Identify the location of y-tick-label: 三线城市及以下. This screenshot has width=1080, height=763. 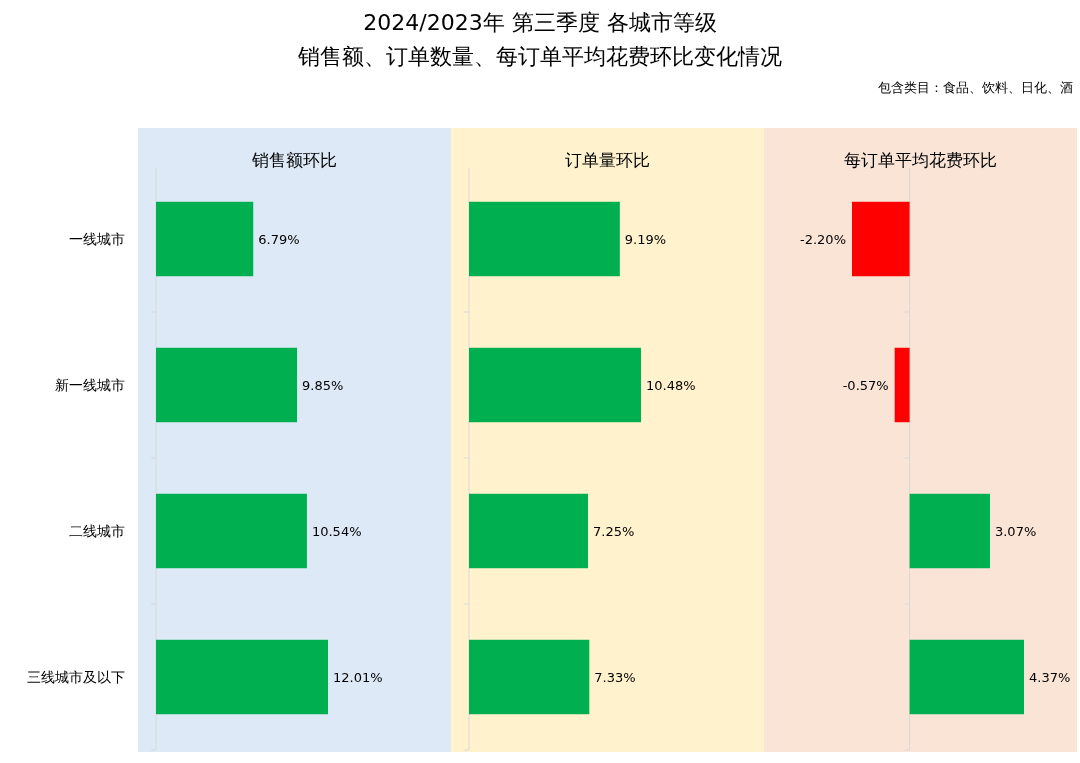
(76, 677).